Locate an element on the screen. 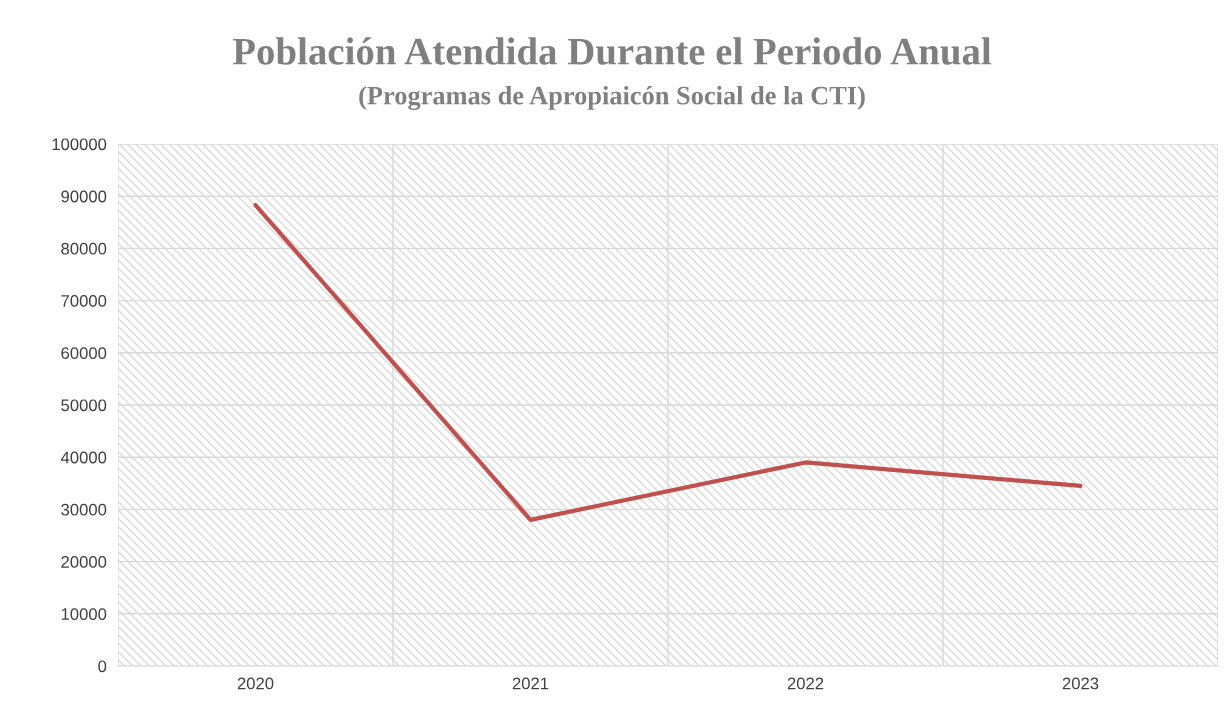  y-tick-label: 40000 is located at coordinates (83, 457).